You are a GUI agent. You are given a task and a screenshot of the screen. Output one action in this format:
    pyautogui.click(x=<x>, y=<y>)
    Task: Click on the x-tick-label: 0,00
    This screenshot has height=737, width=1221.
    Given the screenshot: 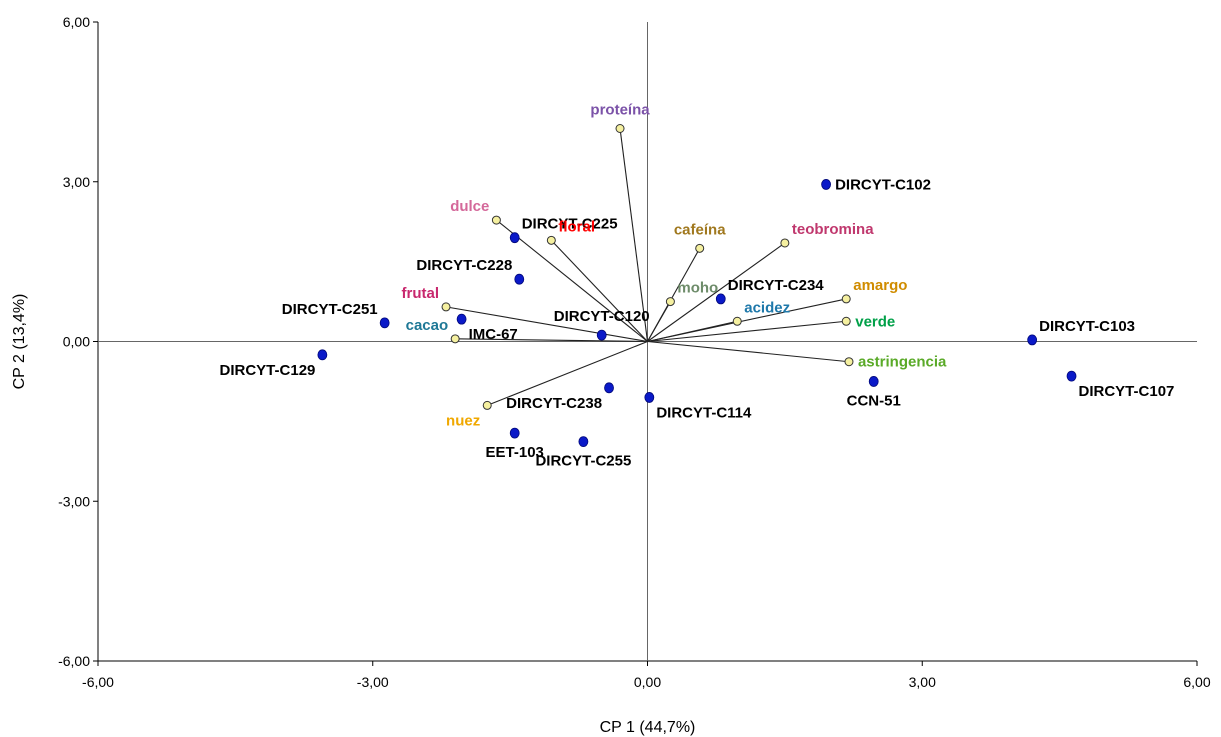 What is the action you would take?
    pyautogui.click(x=647, y=682)
    